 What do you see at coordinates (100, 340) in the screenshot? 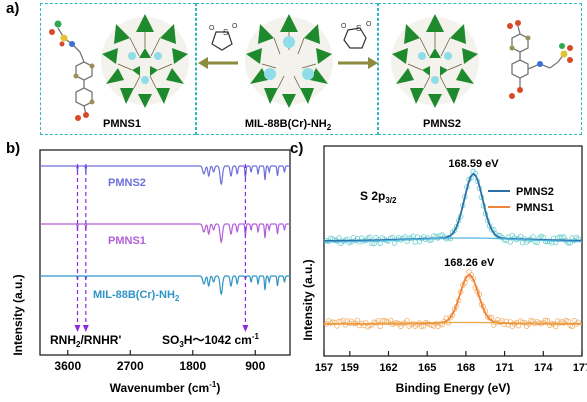
I see `ftir-amine-tail: /RNHR'` at bounding box center [100, 340].